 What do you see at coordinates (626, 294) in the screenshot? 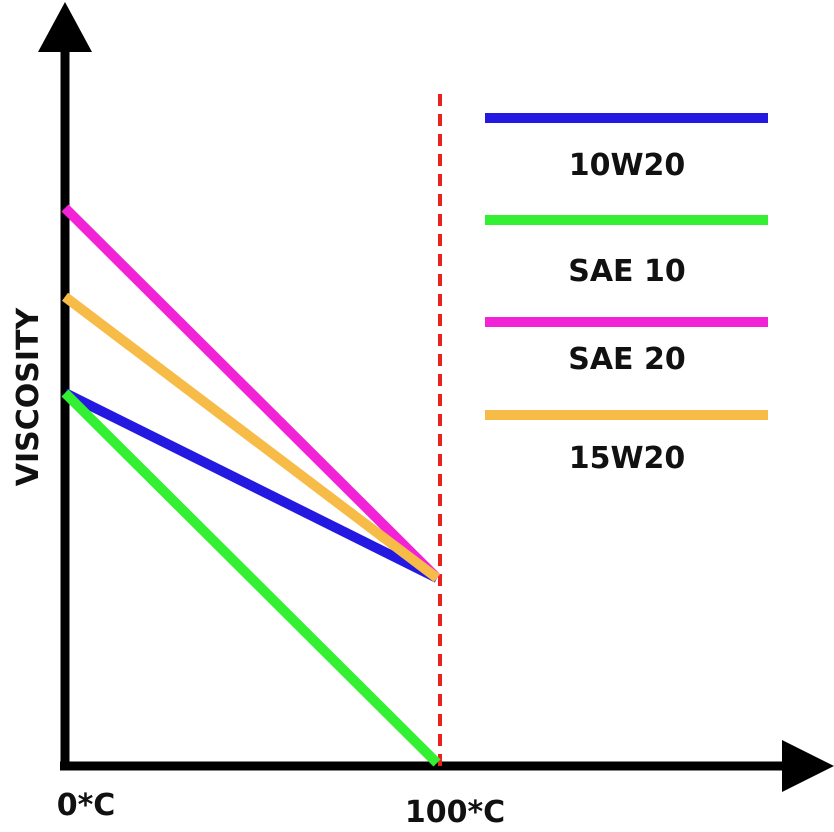
I see `legend: 10W20 SAE 10 SAE 20 15W20` at bounding box center [626, 294].